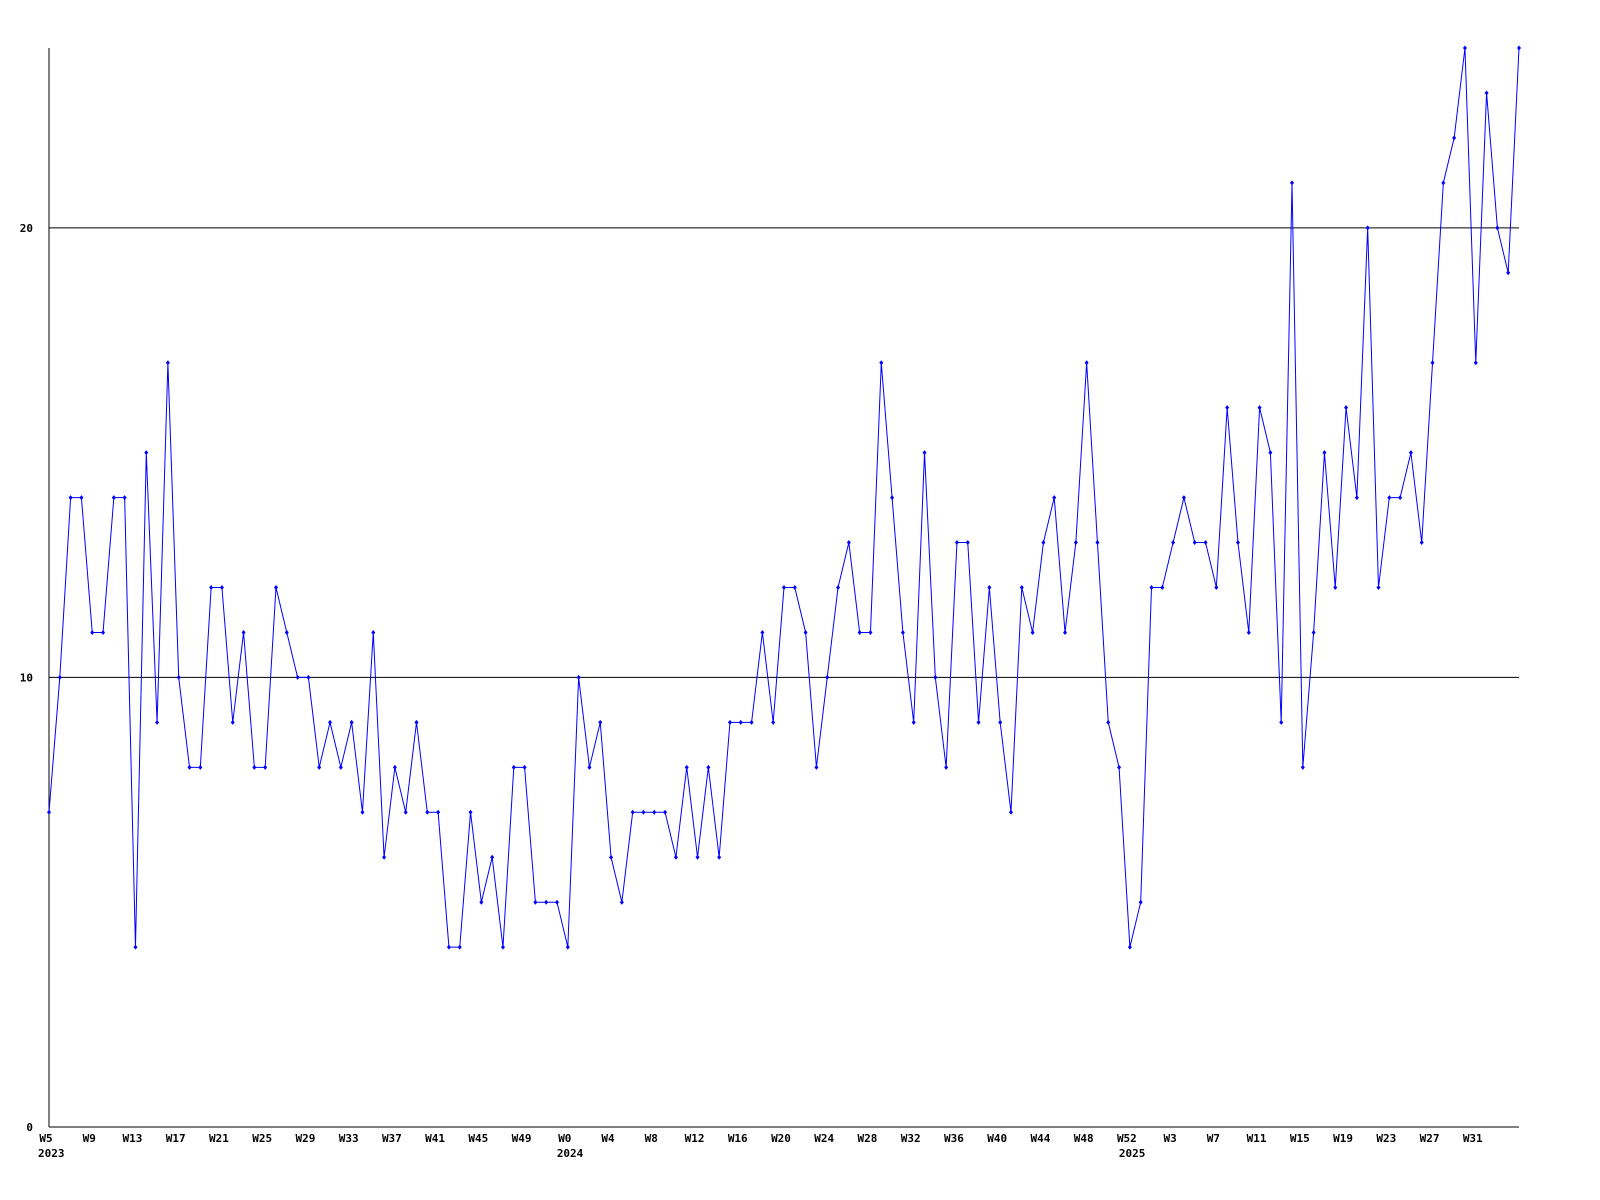 This screenshot has width=1600, height=1200. What do you see at coordinates (1132, 1153) in the screenshot?
I see `year-label: 2025` at bounding box center [1132, 1153].